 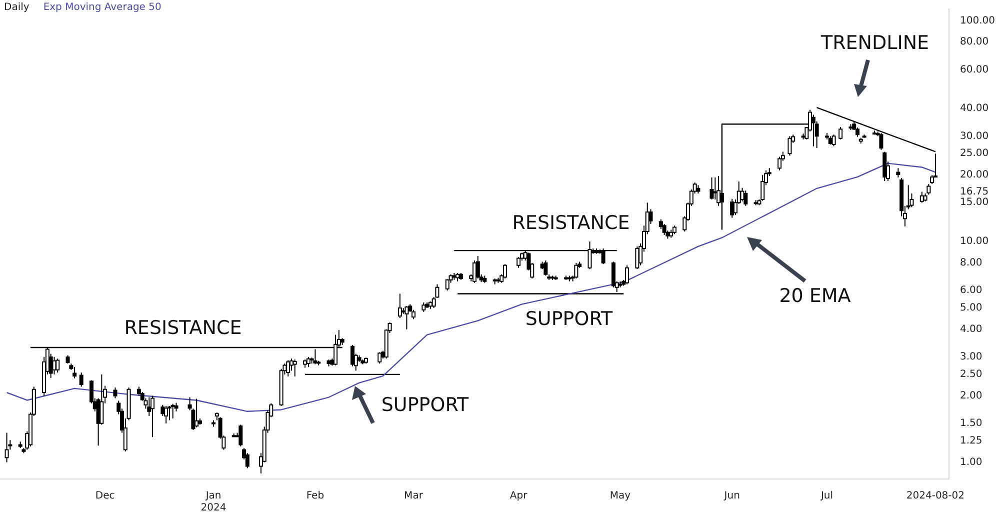 I want to click on y-tick-label: 16.75, so click(x=974, y=192).